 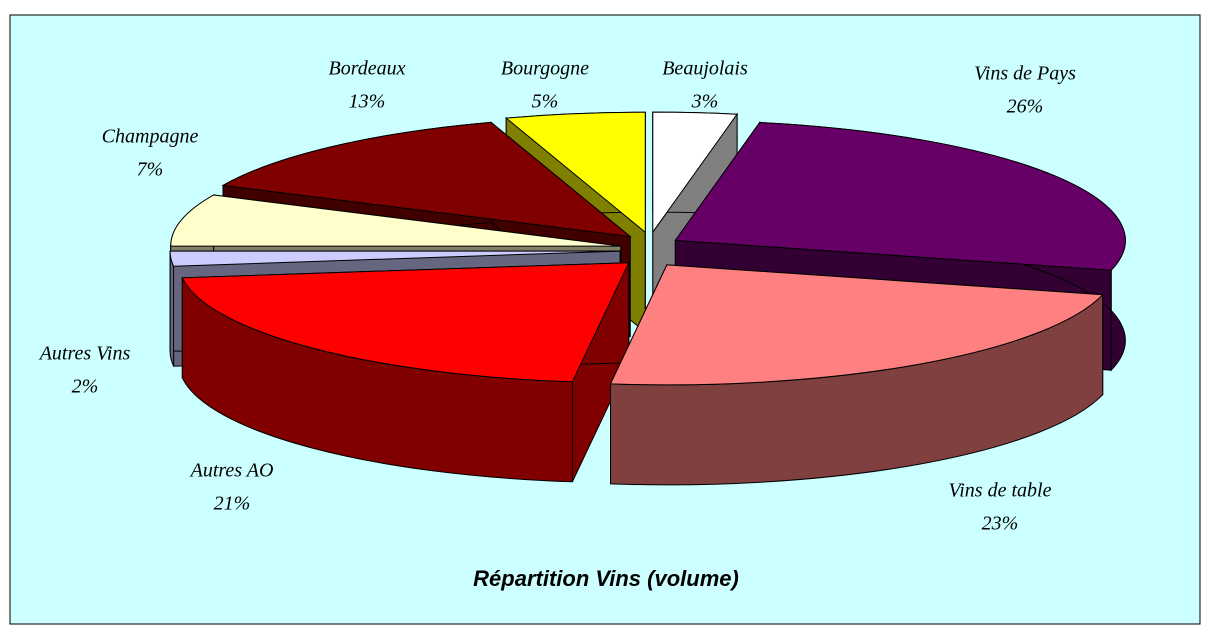 What do you see at coordinates (705, 102) in the screenshot?
I see `slice-value-label: 3%` at bounding box center [705, 102].